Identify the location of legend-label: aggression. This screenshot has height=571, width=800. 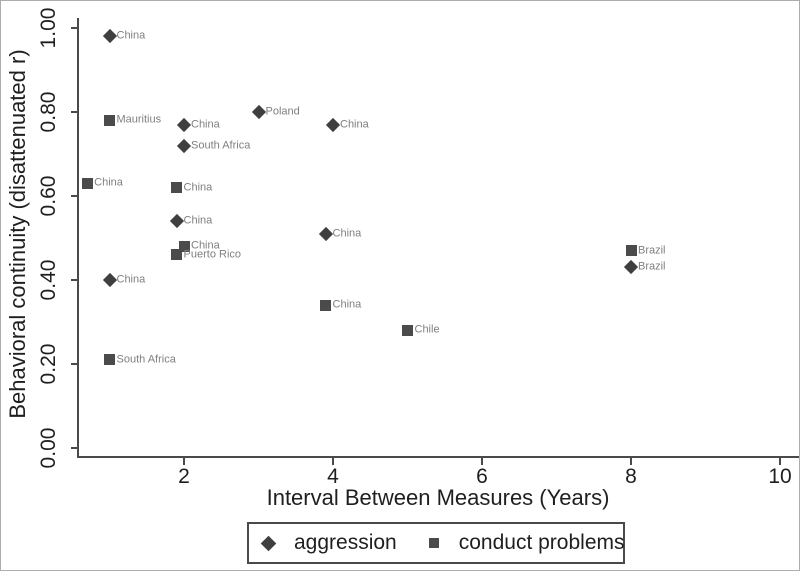
(345, 542).